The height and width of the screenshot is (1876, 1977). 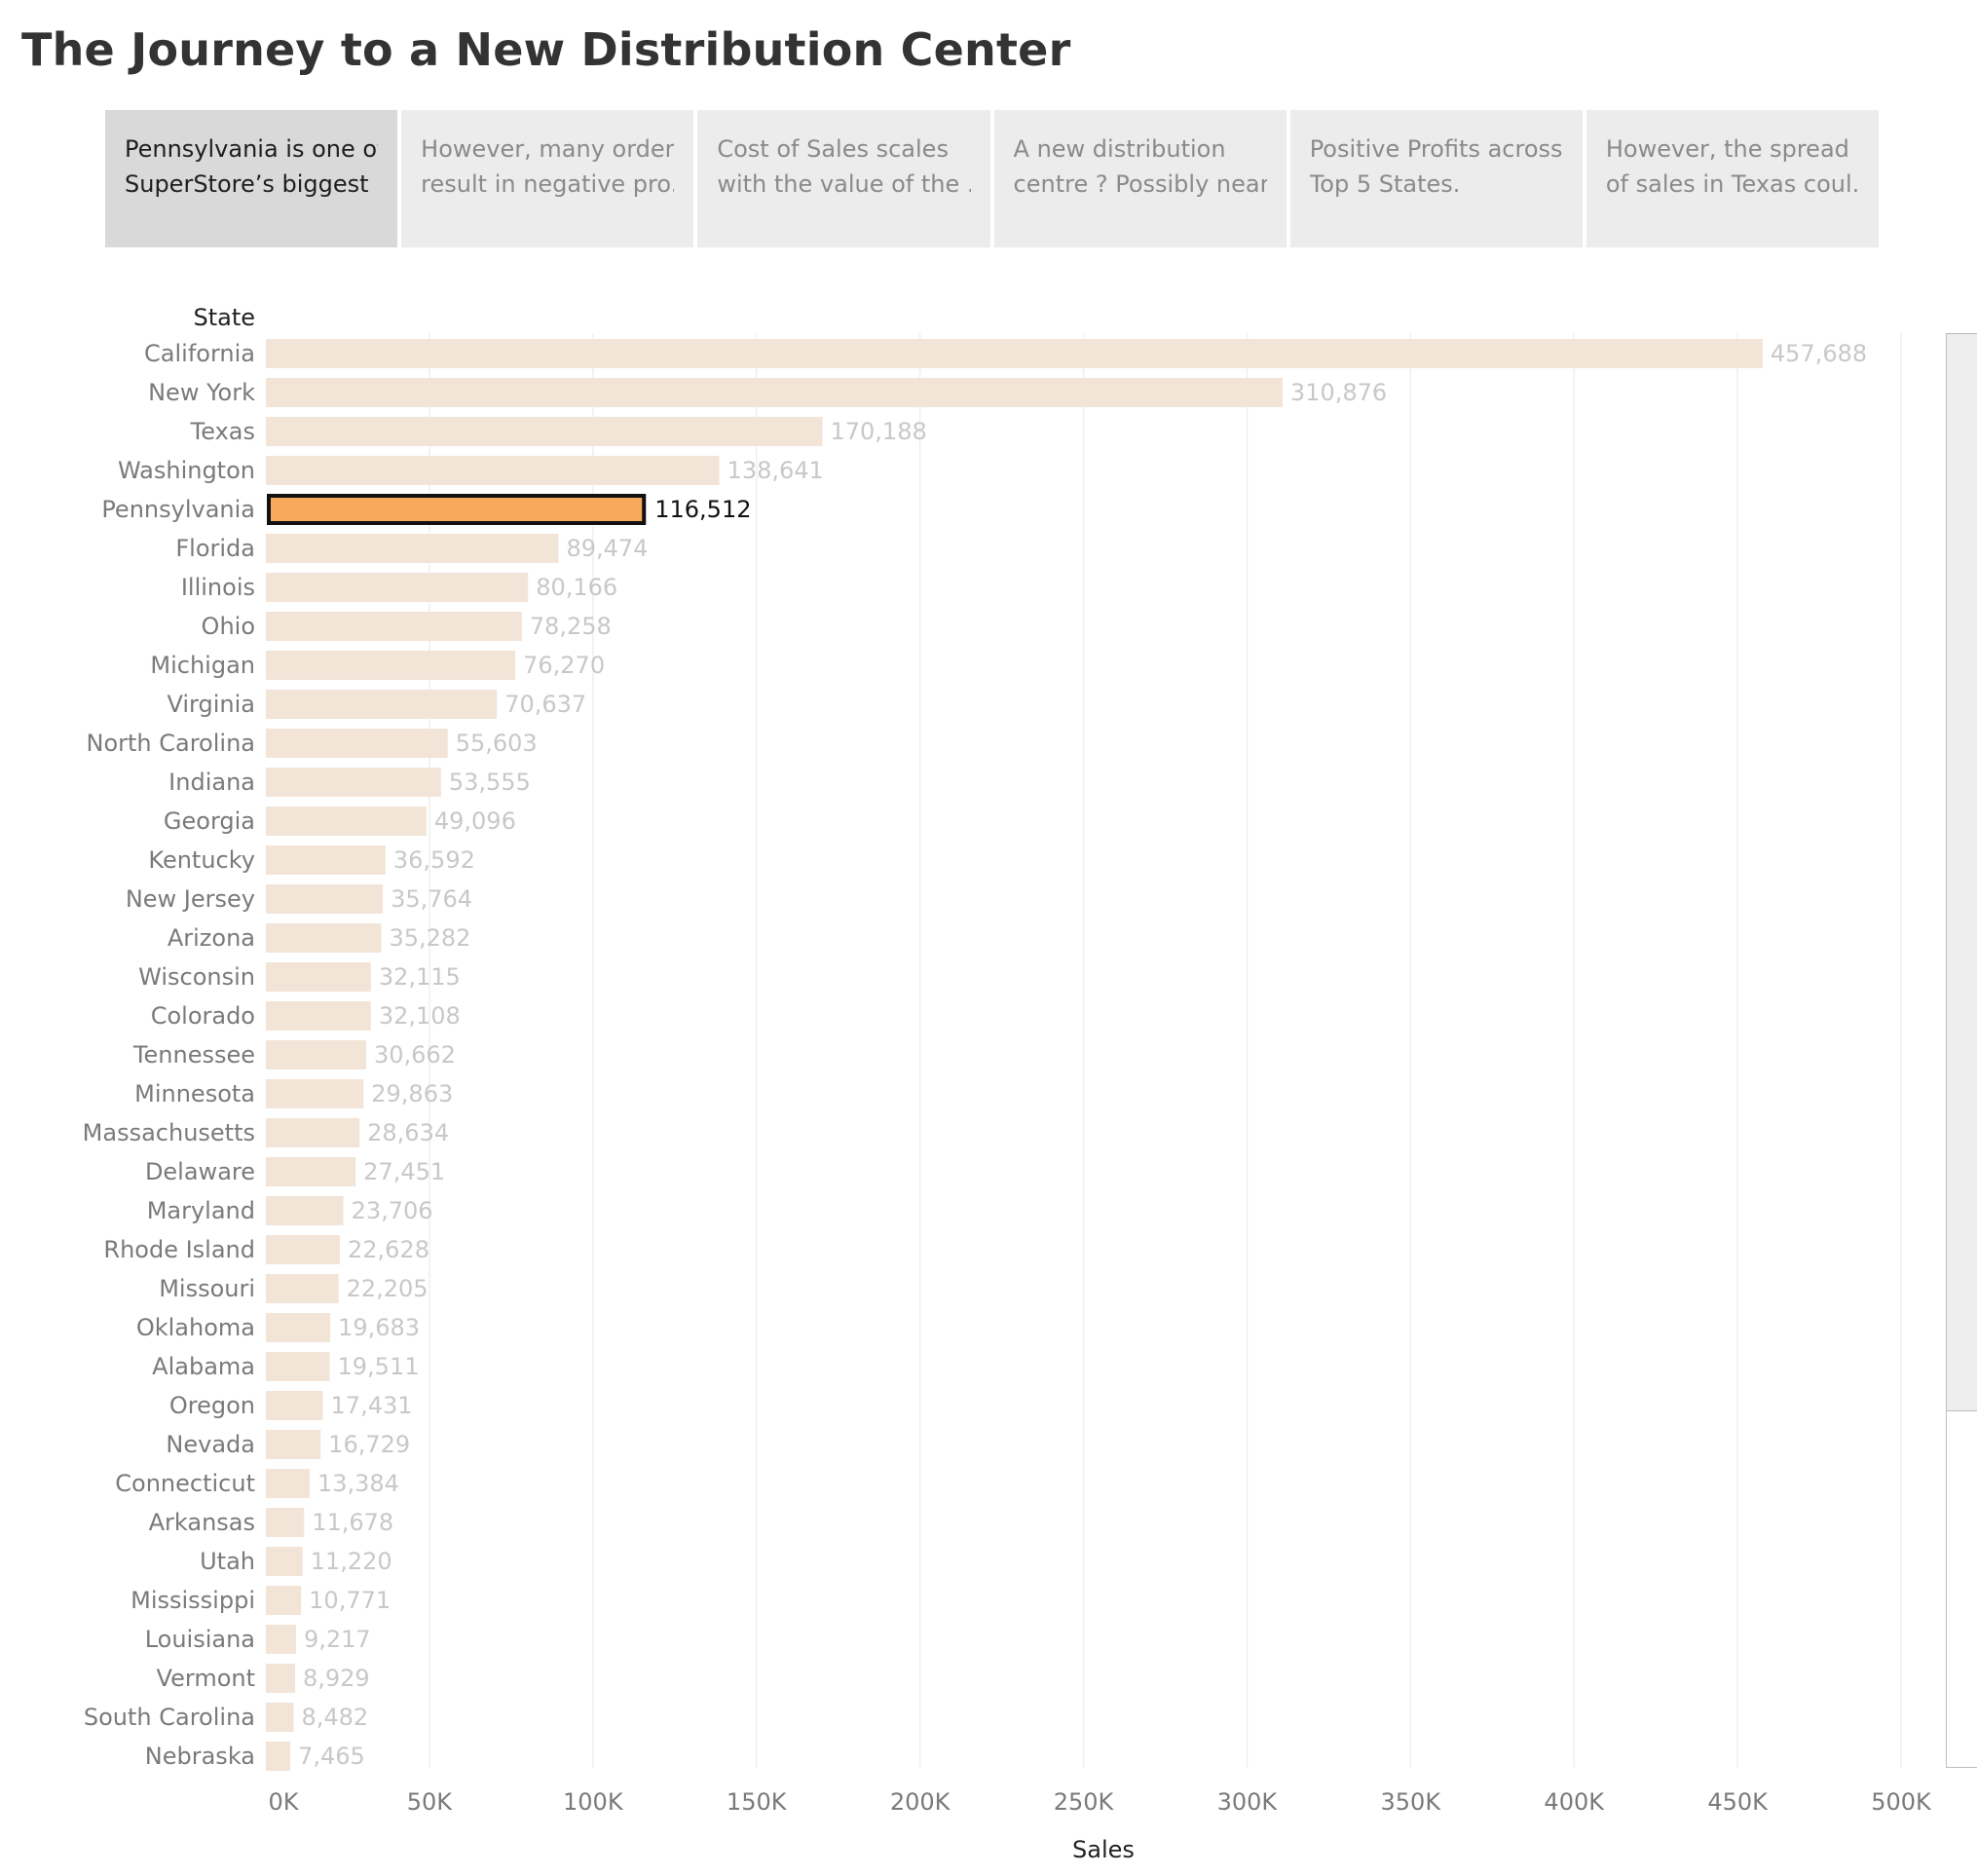 I want to click on state-label: Mississippi, so click(x=193, y=1601).